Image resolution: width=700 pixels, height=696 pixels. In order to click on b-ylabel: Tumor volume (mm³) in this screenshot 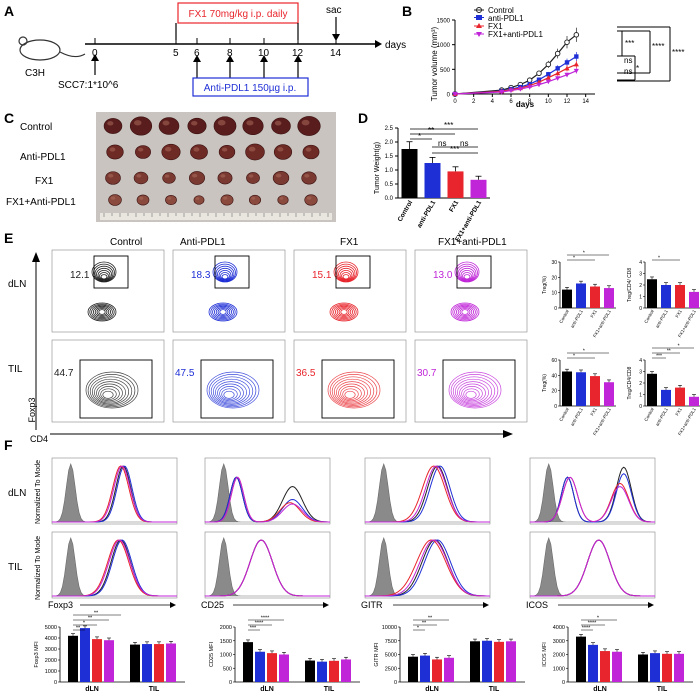, I will do `click(434, 63)`.